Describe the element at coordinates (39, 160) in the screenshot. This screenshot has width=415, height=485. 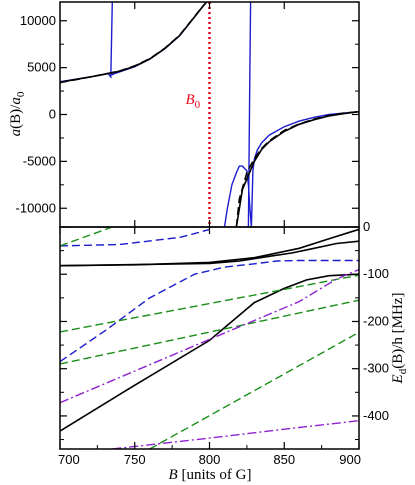
I see `top-y-tick-label: -5000` at that location.